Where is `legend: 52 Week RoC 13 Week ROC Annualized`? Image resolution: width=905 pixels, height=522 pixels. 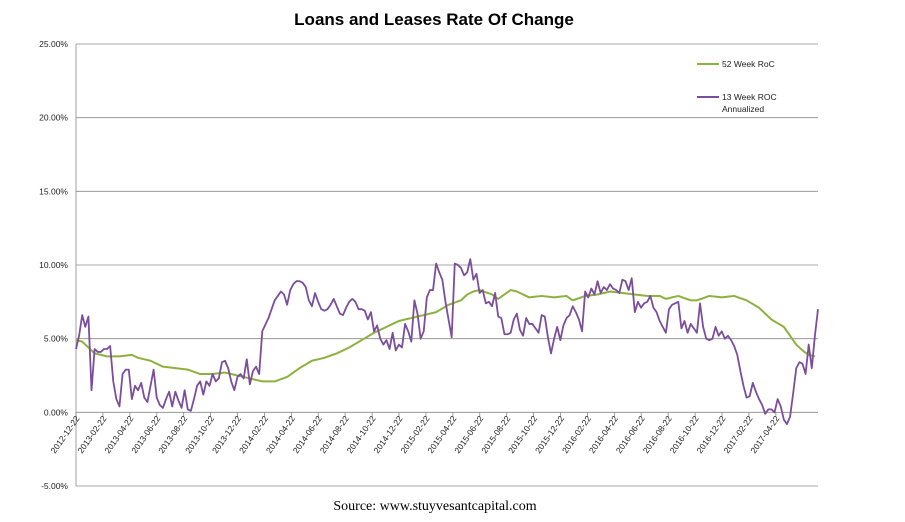
legend: 52 Week RoC 13 Week ROC Annualized is located at coordinates (737, 86).